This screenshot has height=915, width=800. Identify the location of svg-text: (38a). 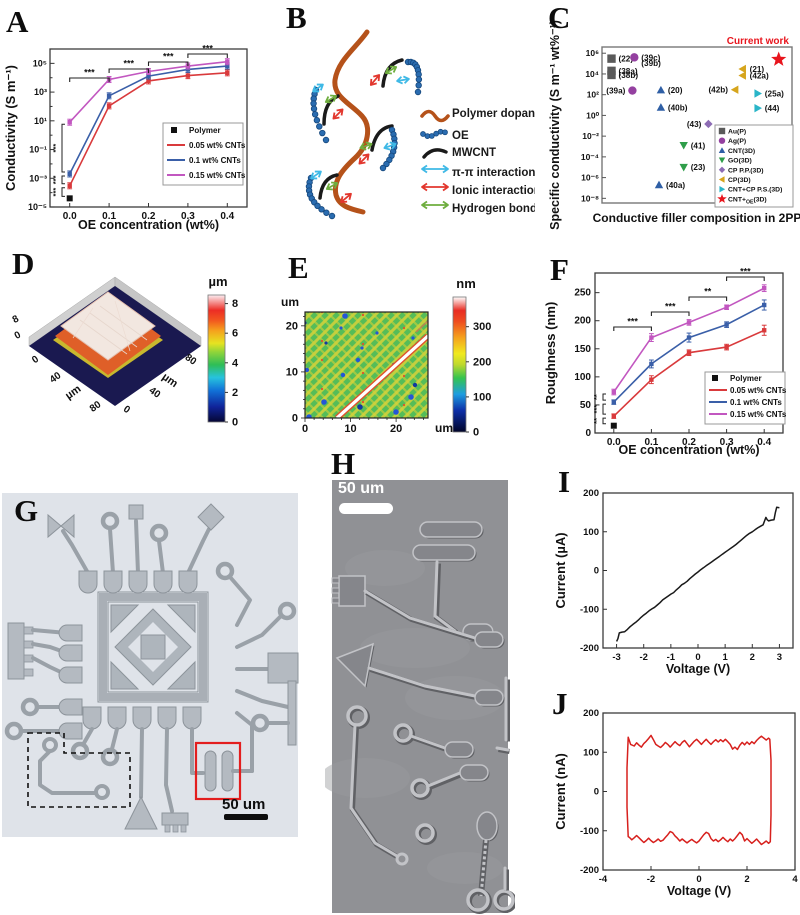
(628, 71).